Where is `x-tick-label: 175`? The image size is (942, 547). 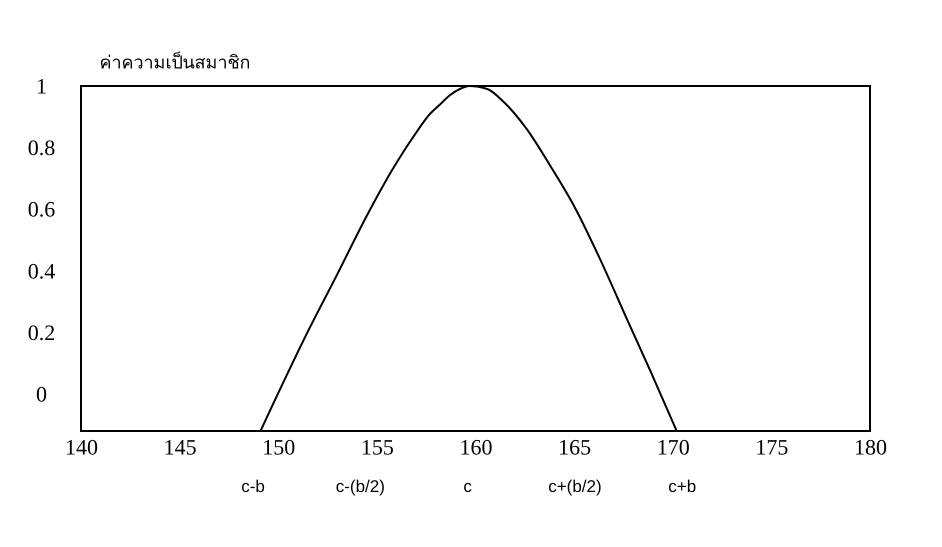
x-tick-label: 175 is located at coordinates (771, 447).